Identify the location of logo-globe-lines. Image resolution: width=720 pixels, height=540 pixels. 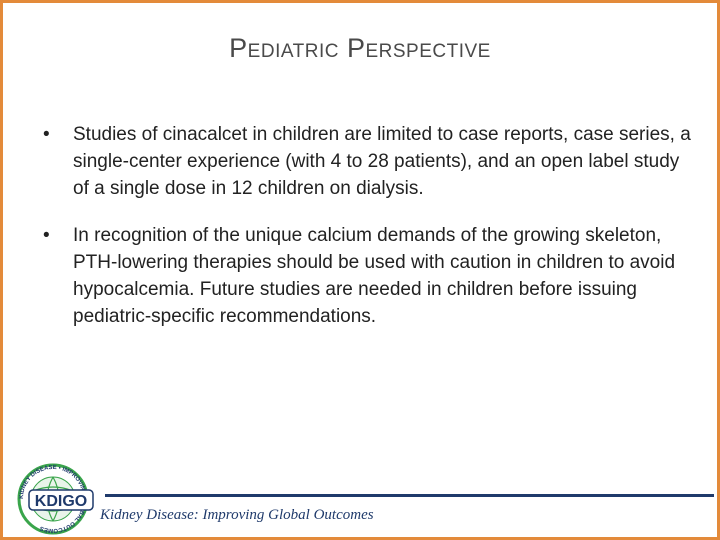
(53, 499).